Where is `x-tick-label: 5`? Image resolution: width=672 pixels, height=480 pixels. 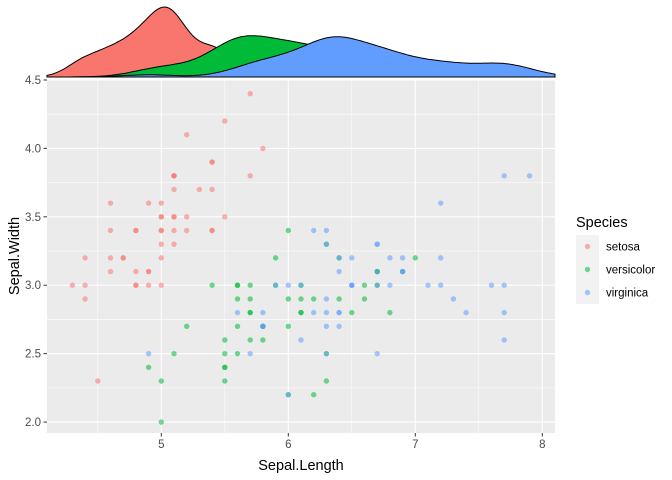 x-tick-label: 5 is located at coordinates (161, 445).